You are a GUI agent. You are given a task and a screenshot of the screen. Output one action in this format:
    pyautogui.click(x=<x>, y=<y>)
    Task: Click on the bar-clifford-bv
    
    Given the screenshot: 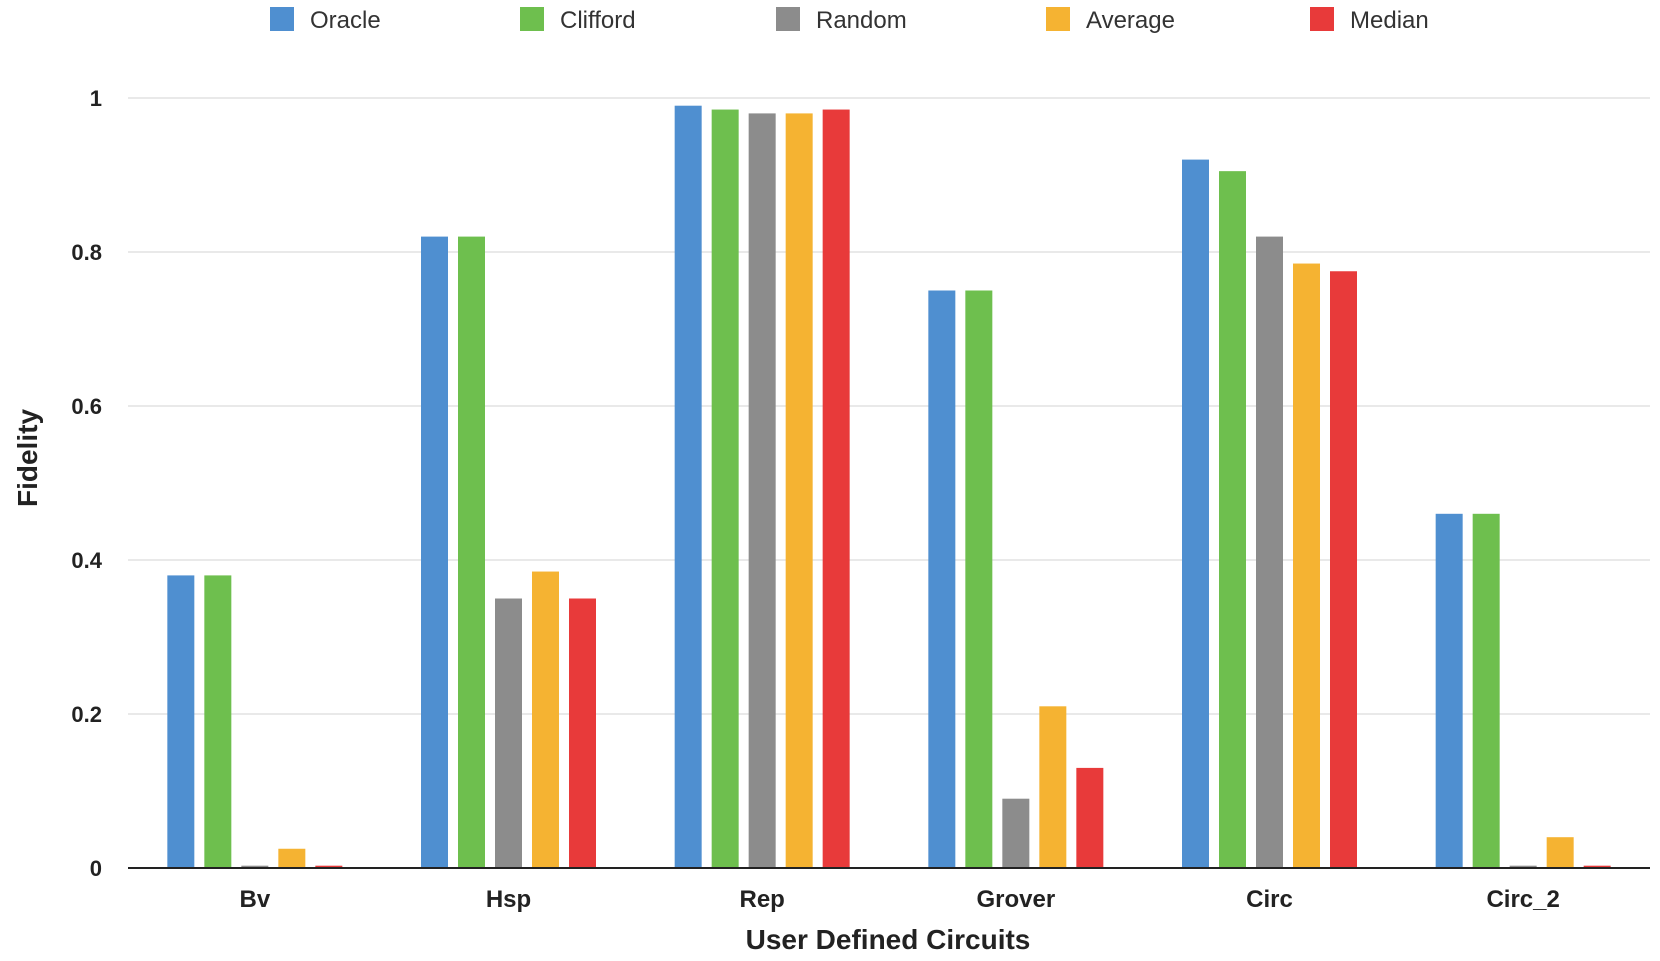 What is the action you would take?
    pyautogui.click(x=218, y=721)
    